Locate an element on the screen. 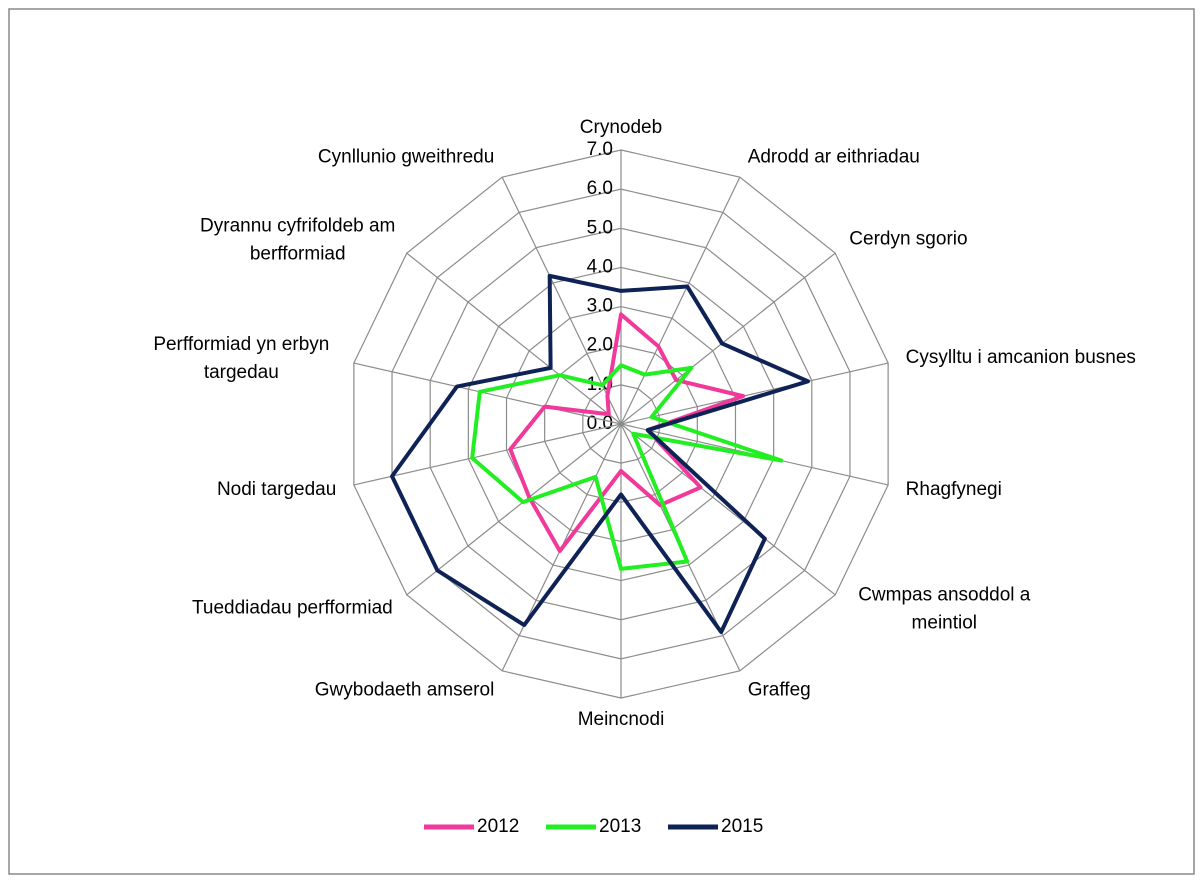 This screenshot has height=883, width=1203. category-label: Meincnodi is located at coordinates (621, 719).